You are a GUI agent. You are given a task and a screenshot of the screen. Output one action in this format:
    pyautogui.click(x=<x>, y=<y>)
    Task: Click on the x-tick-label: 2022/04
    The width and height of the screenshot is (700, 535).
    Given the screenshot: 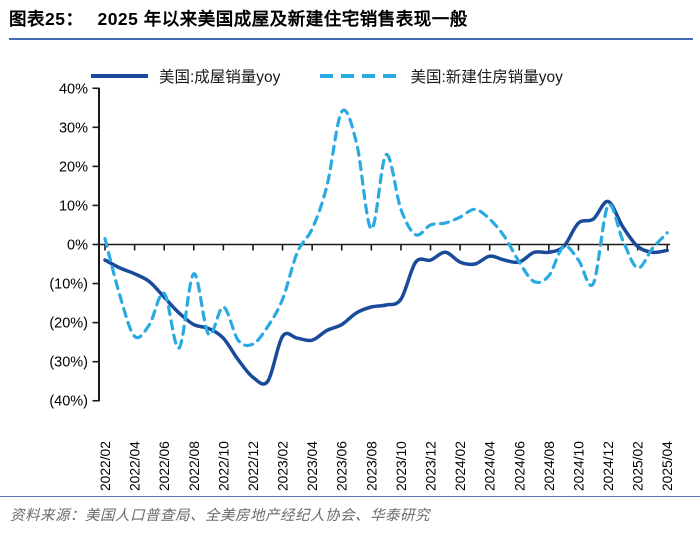 What is the action you would take?
    pyautogui.click(x=135, y=466)
    